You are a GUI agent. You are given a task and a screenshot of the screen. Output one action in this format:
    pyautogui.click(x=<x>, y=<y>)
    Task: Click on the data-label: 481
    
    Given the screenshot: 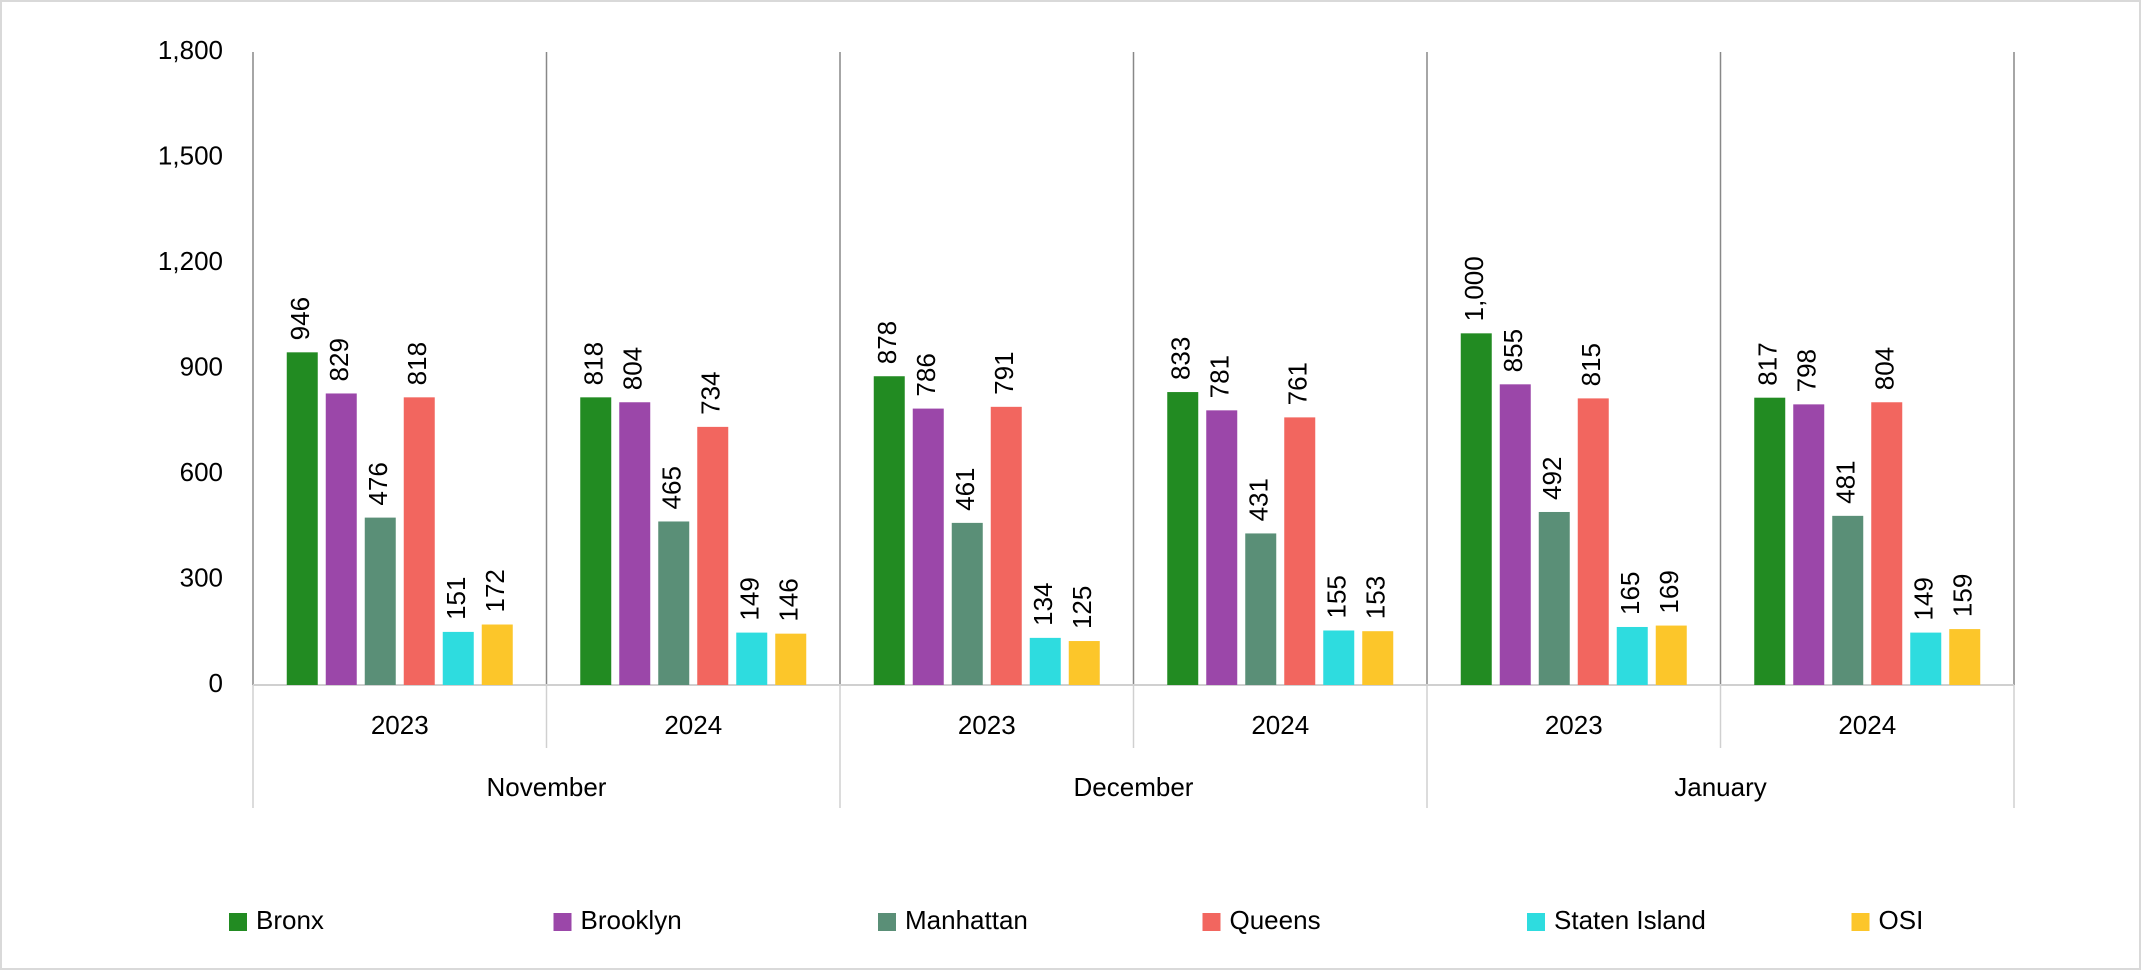 What is the action you would take?
    pyautogui.click(x=1846, y=481)
    